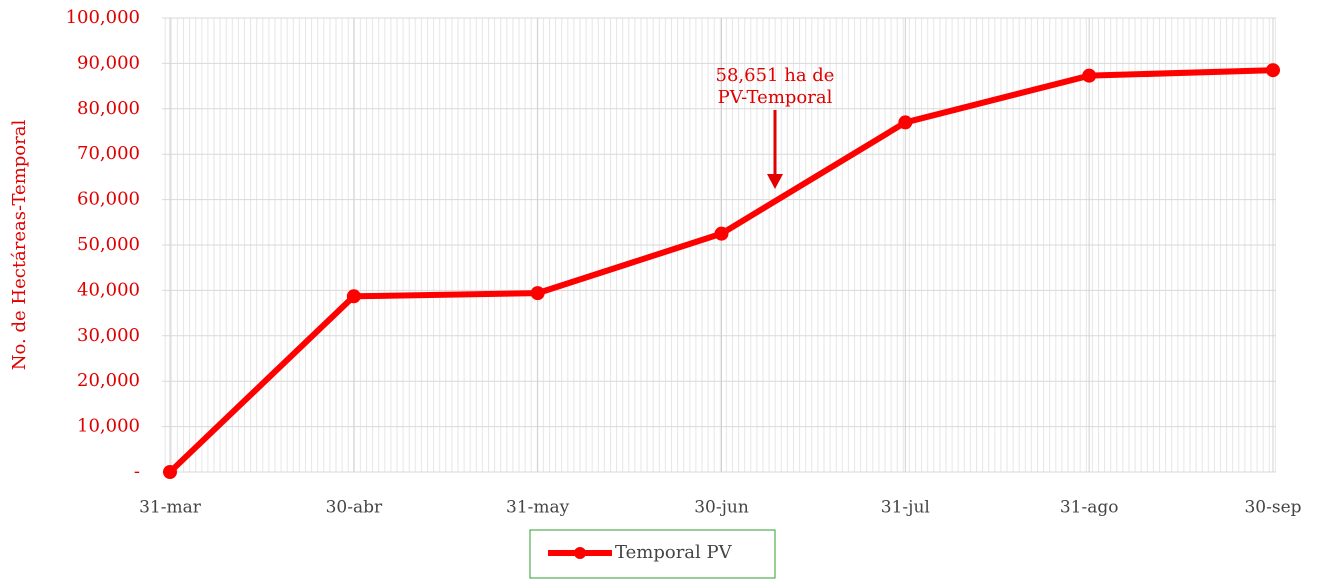 Image resolution: width=1323 pixels, height=580 pixels. Describe the element at coordinates (108, 108) in the screenshot. I see `y-tick-label: 80,000` at that location.